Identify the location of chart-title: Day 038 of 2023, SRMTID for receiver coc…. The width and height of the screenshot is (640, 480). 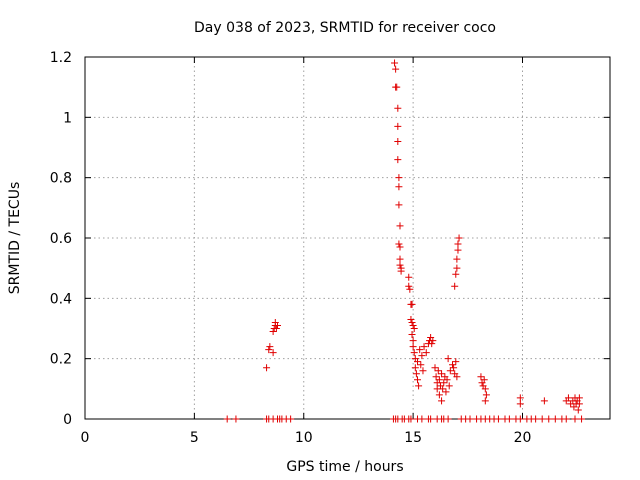
(345, 28).